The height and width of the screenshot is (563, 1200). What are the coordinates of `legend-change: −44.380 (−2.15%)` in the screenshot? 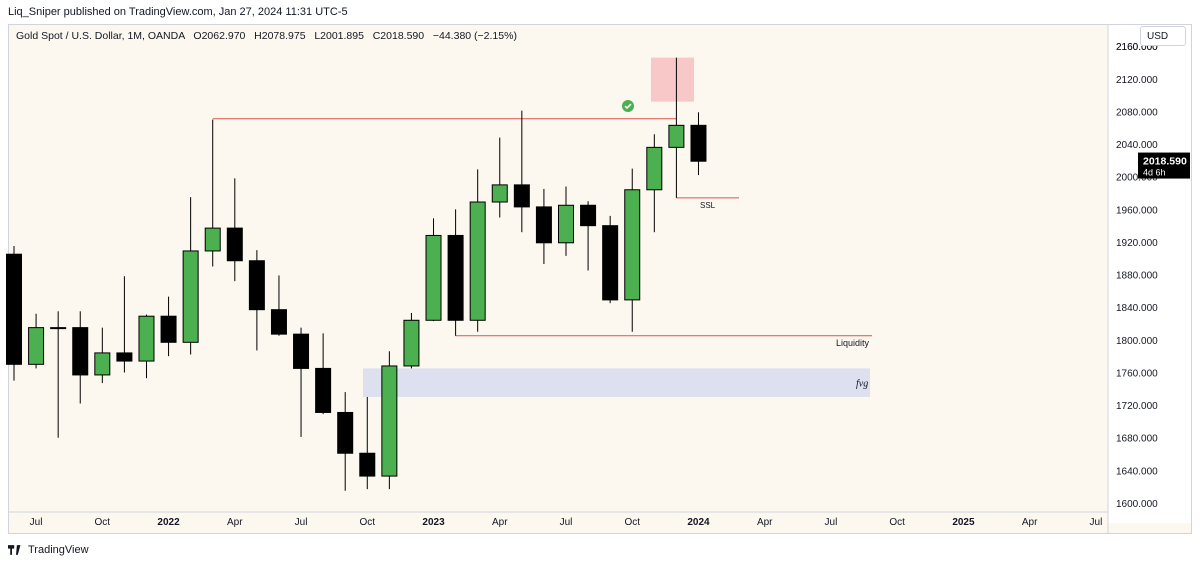 It's located at (474, 36).